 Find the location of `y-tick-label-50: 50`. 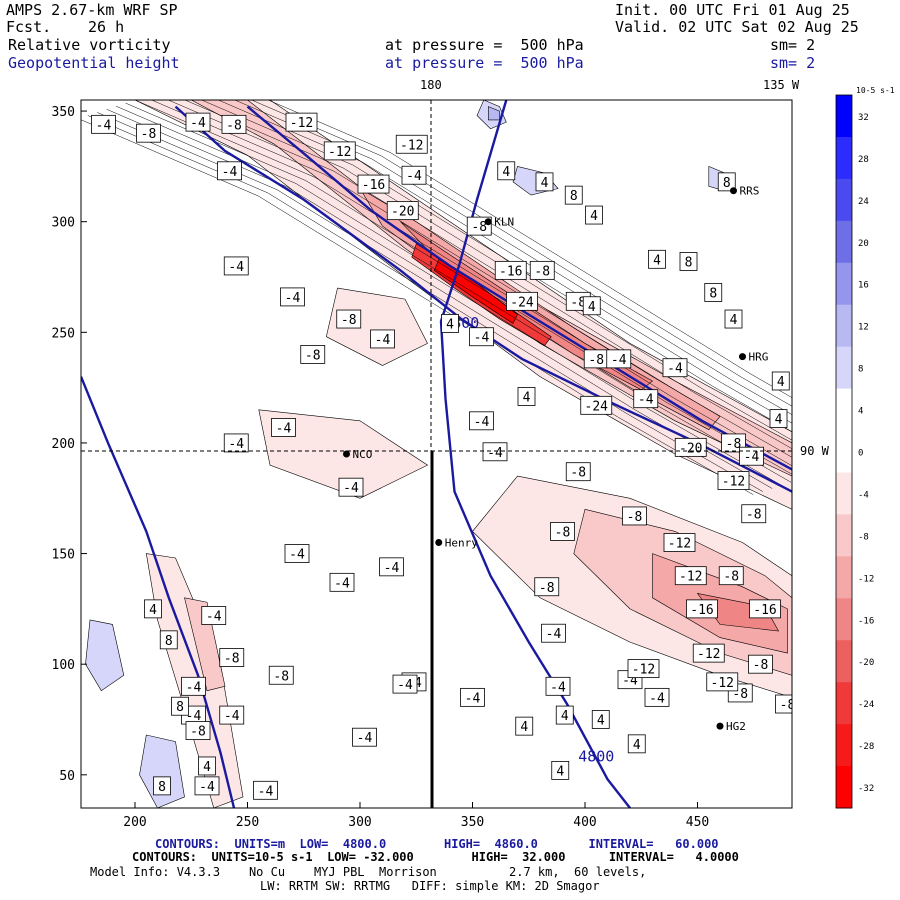

y-tick-label-50: 50 is located at coordinates (67, 776).